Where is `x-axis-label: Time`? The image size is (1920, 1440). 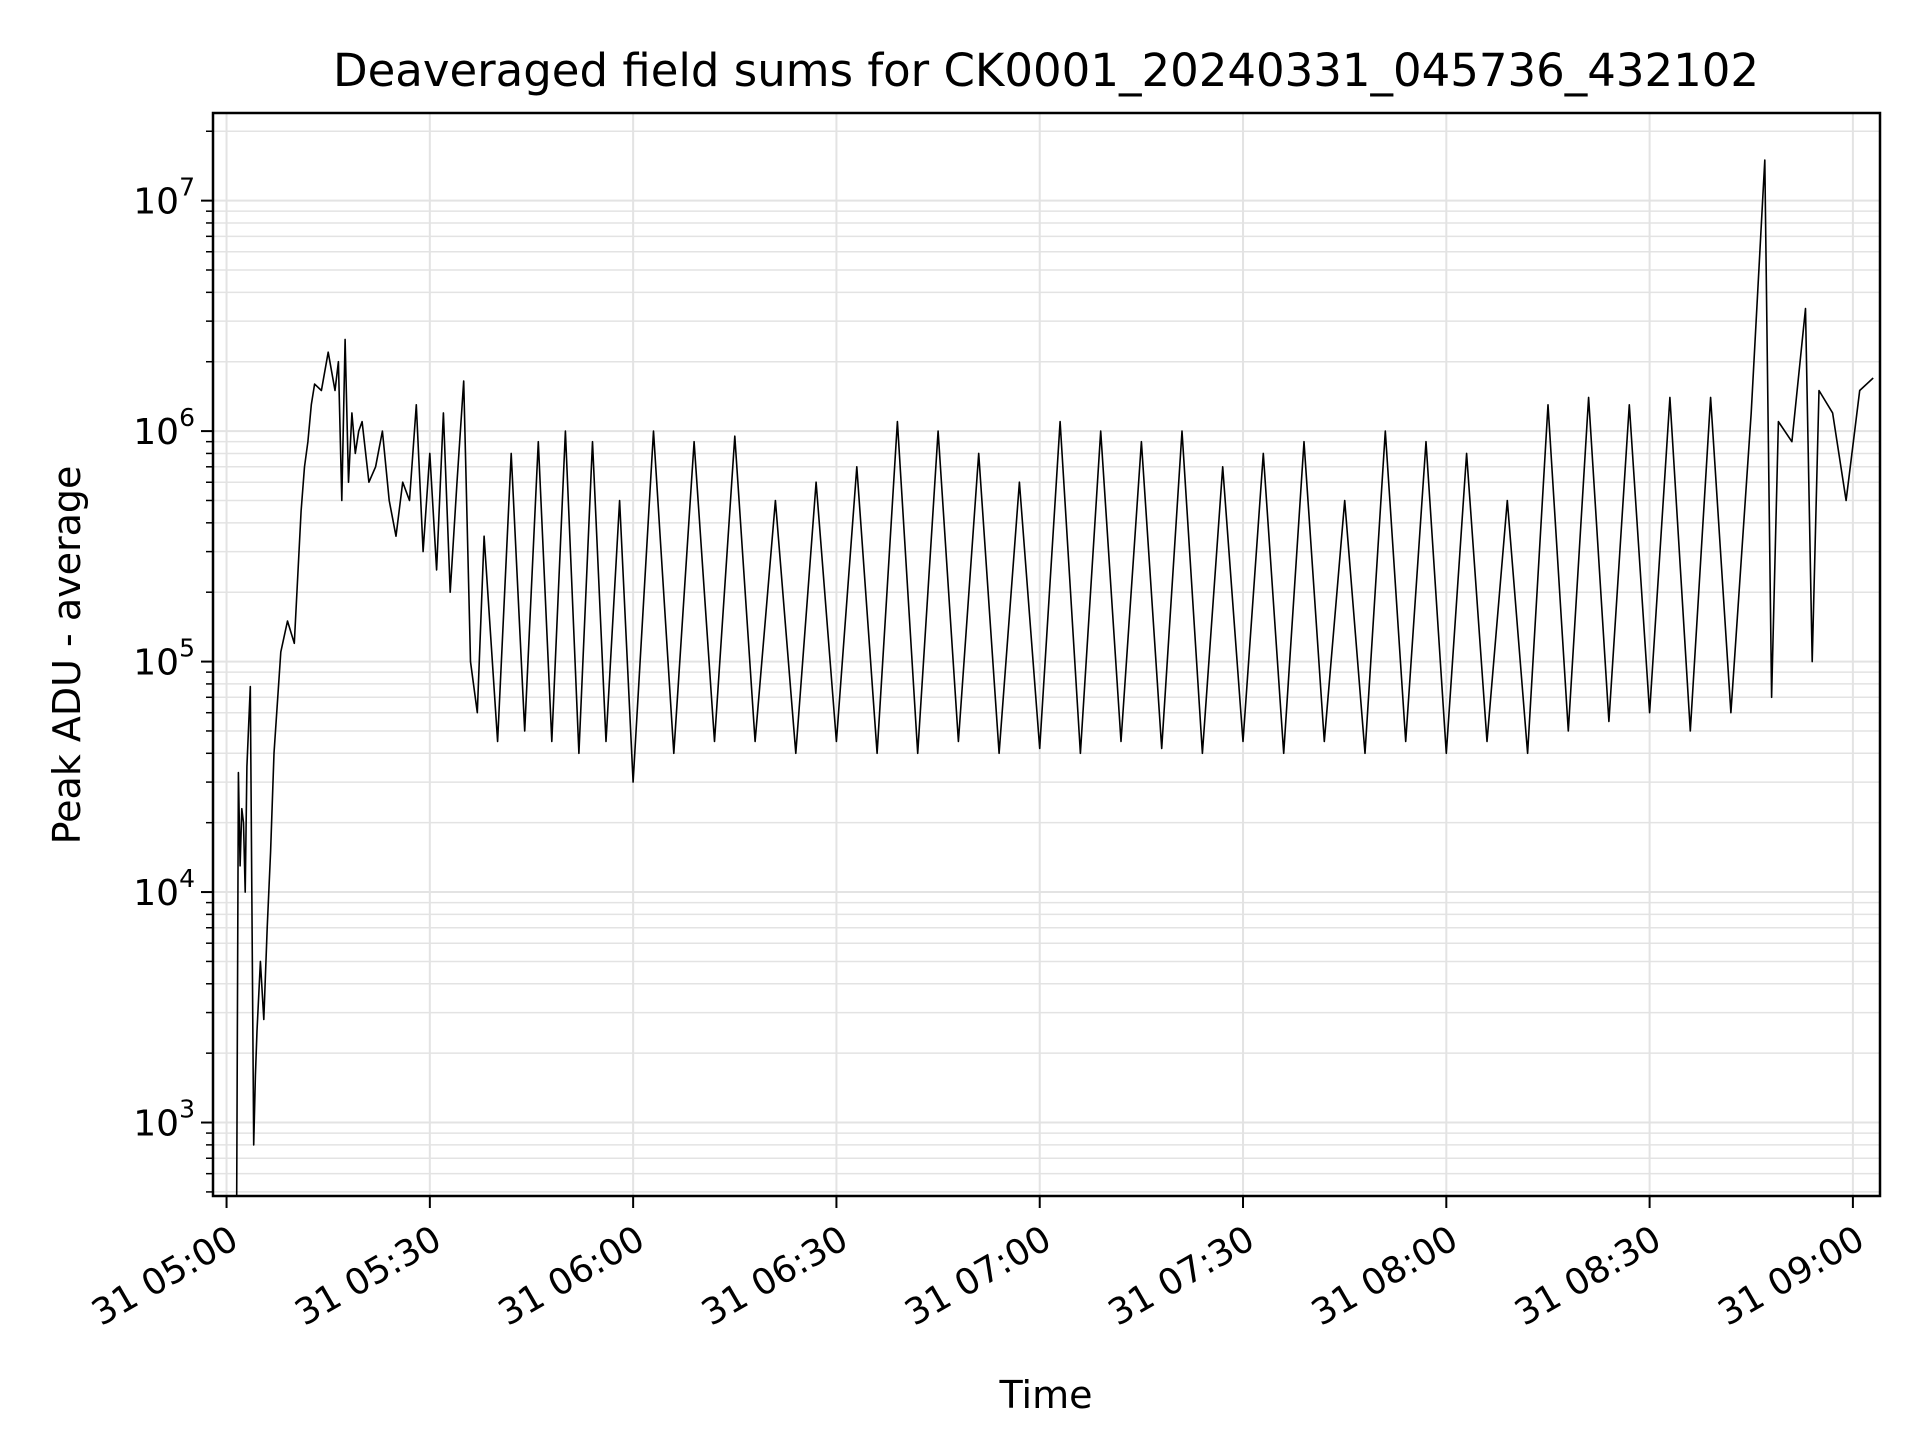 x-axis-label: Time is located at coordinates (1046, 1395).